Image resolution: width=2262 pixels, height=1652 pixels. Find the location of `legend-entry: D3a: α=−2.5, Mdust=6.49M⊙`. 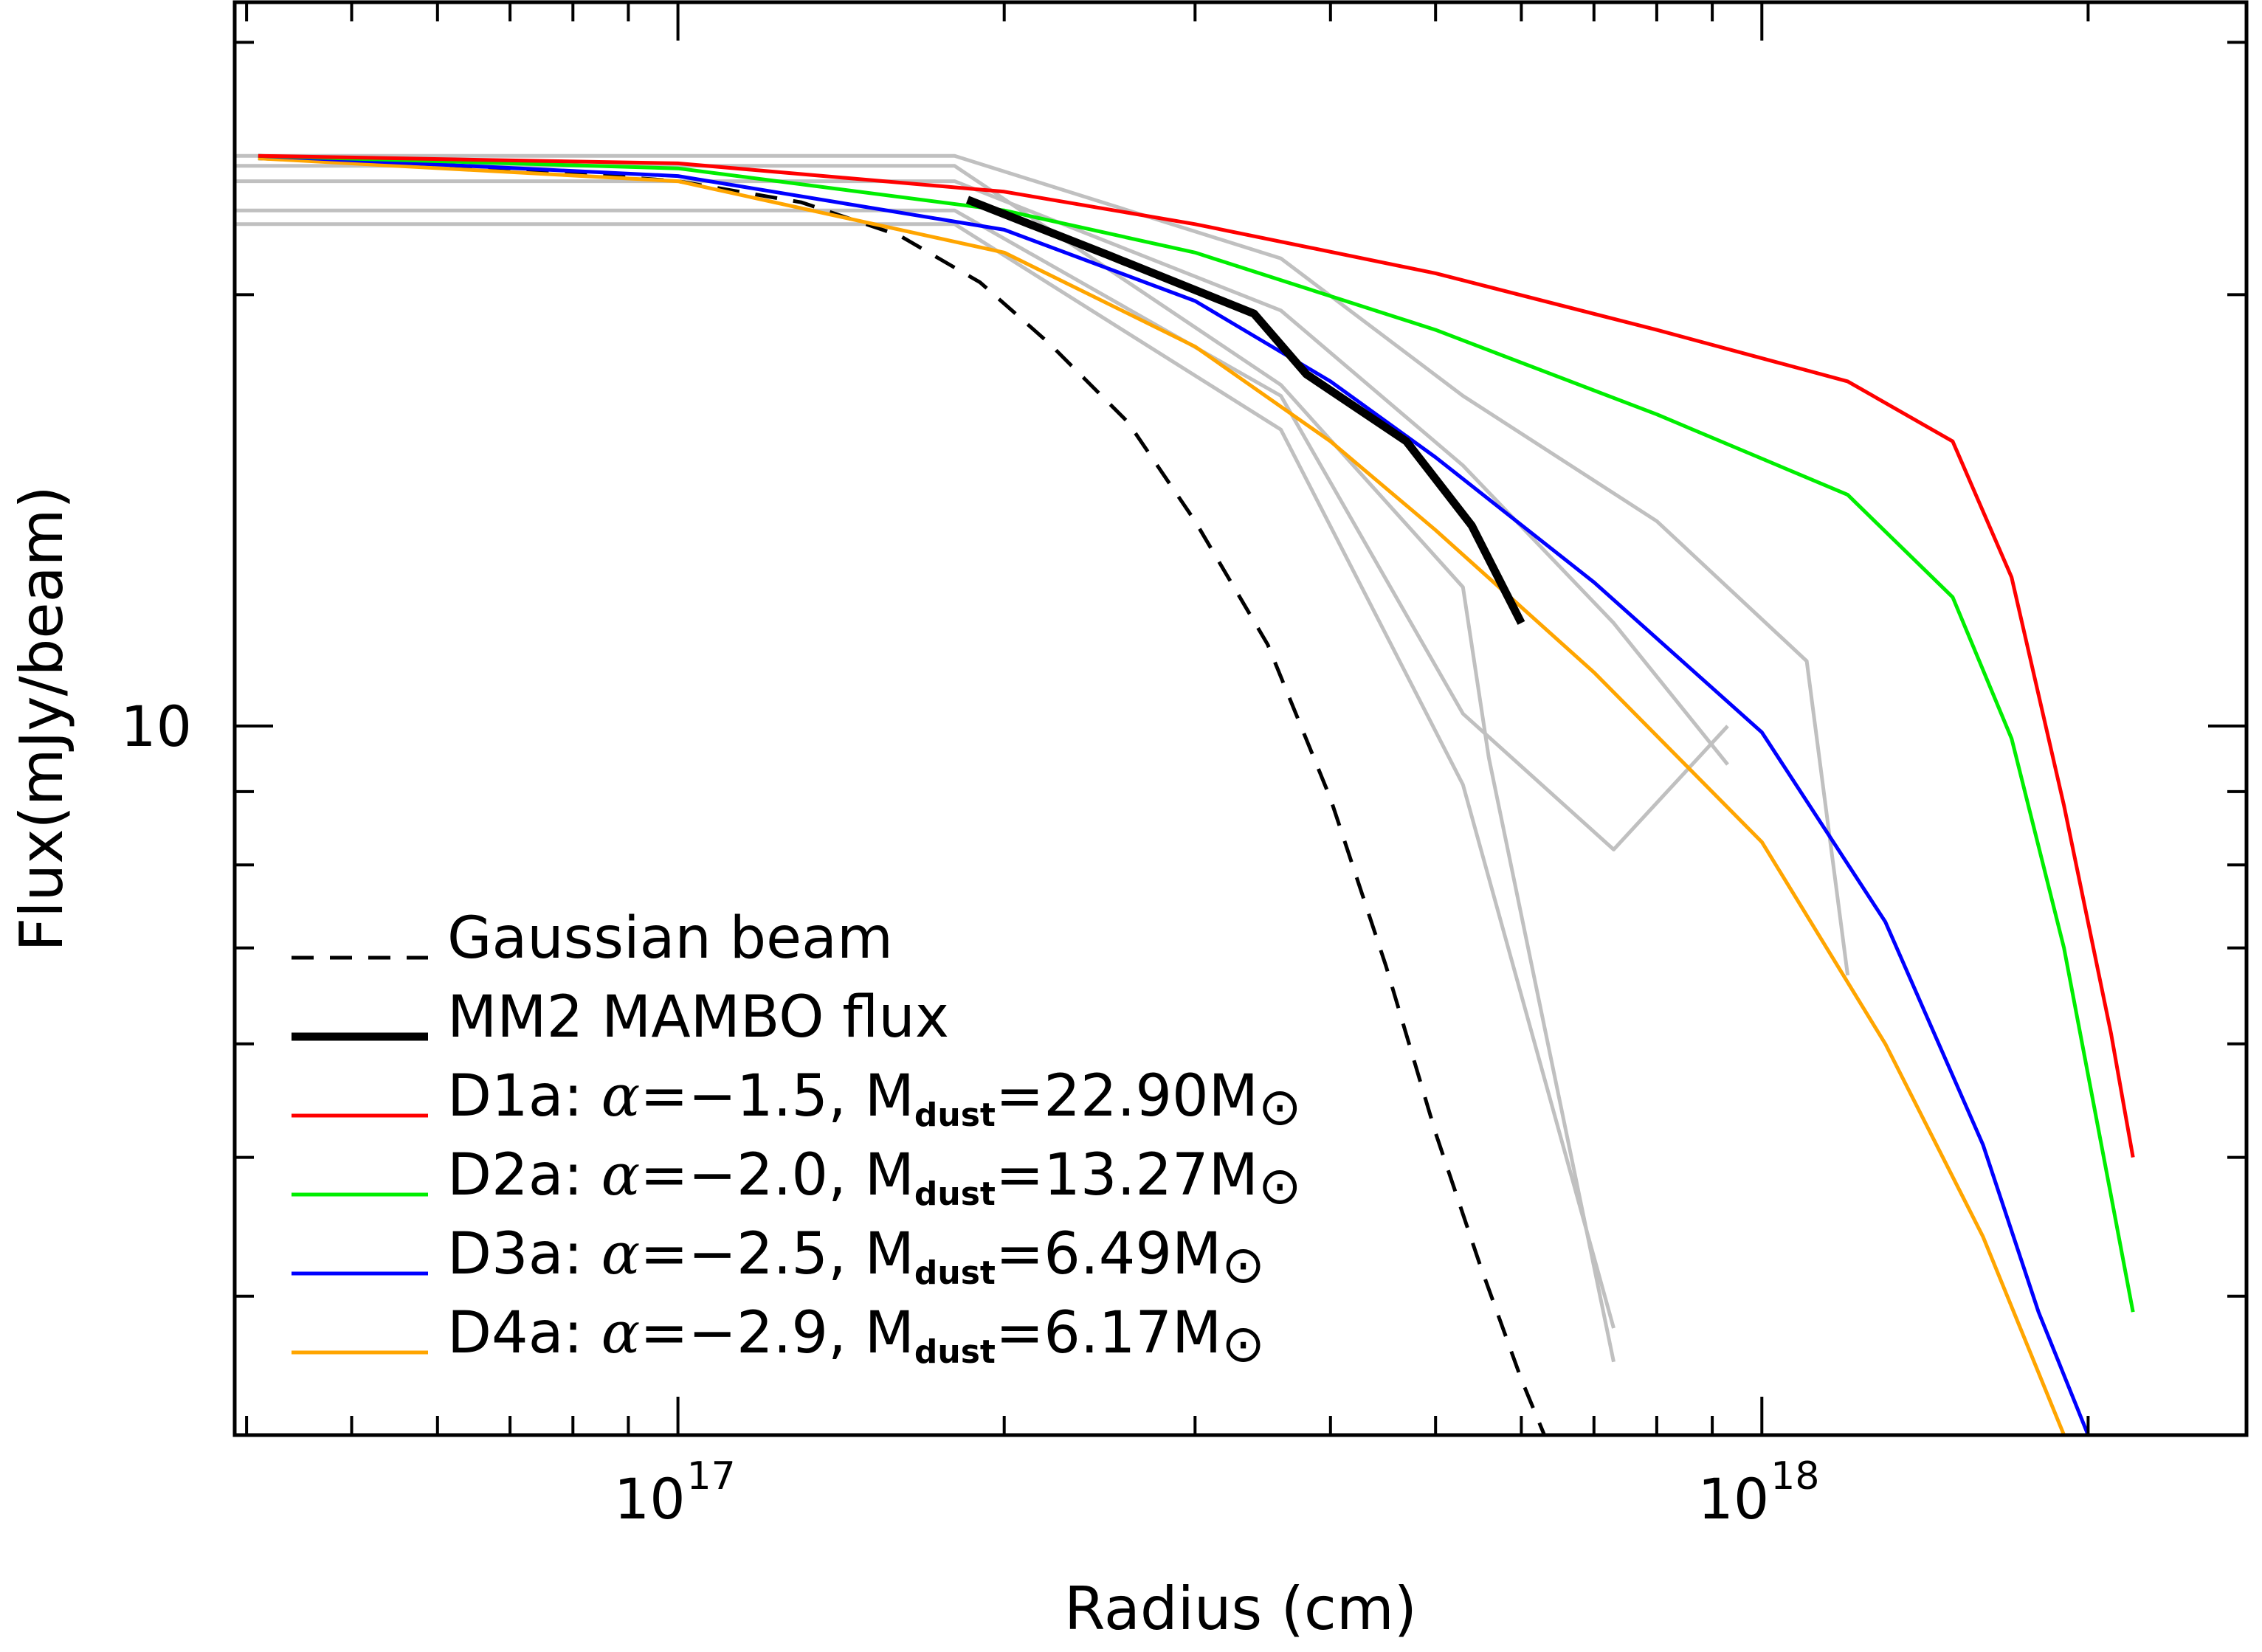

legend-entry: D3a: α=−2.5, Mdust=6.49M⊙ is located at coordinates (778, 1258).